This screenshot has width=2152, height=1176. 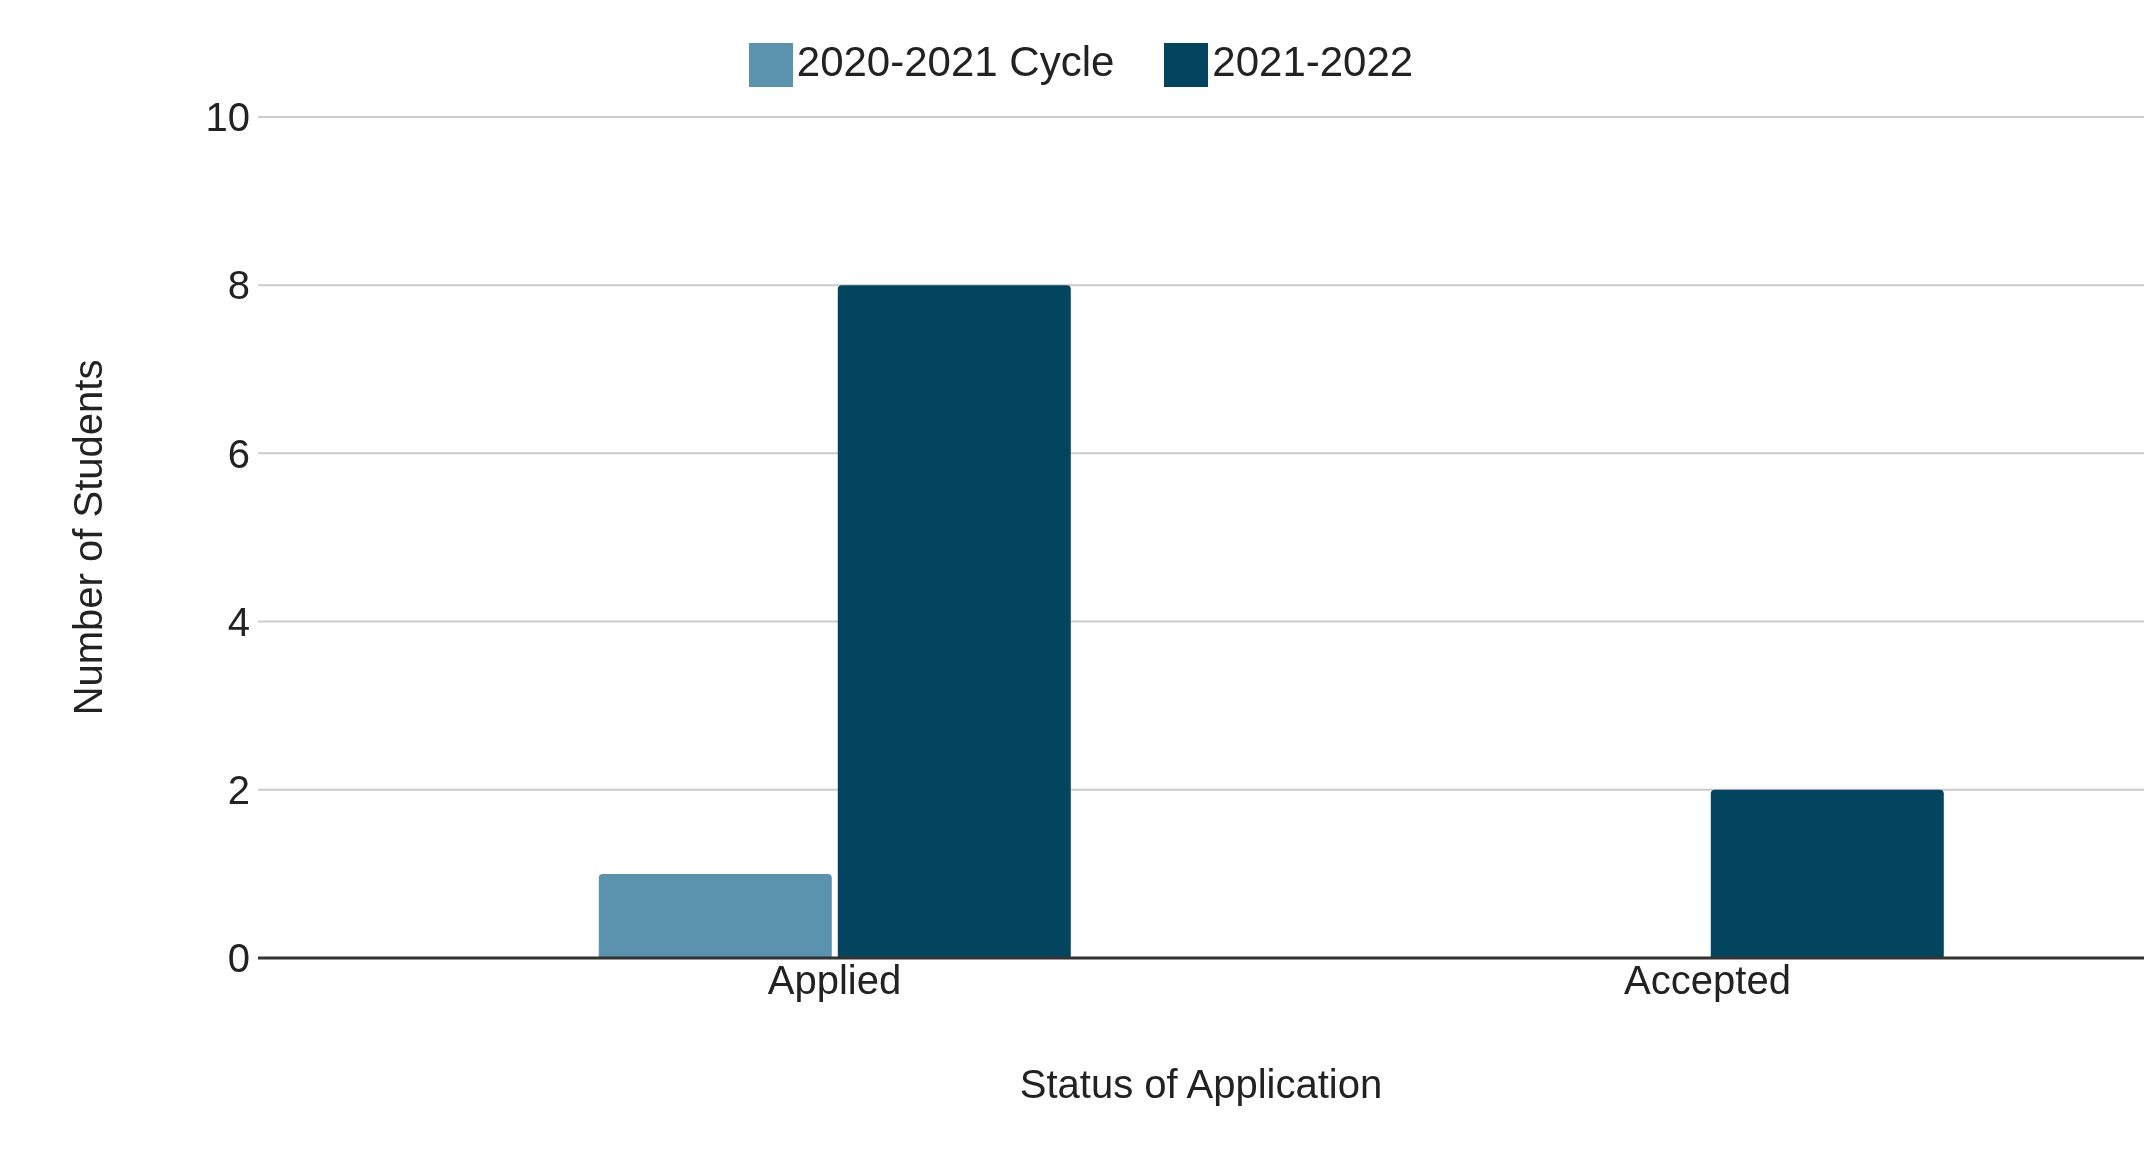 I want to click on y-axis-title: Number of Students, so click(x=88, y=537).